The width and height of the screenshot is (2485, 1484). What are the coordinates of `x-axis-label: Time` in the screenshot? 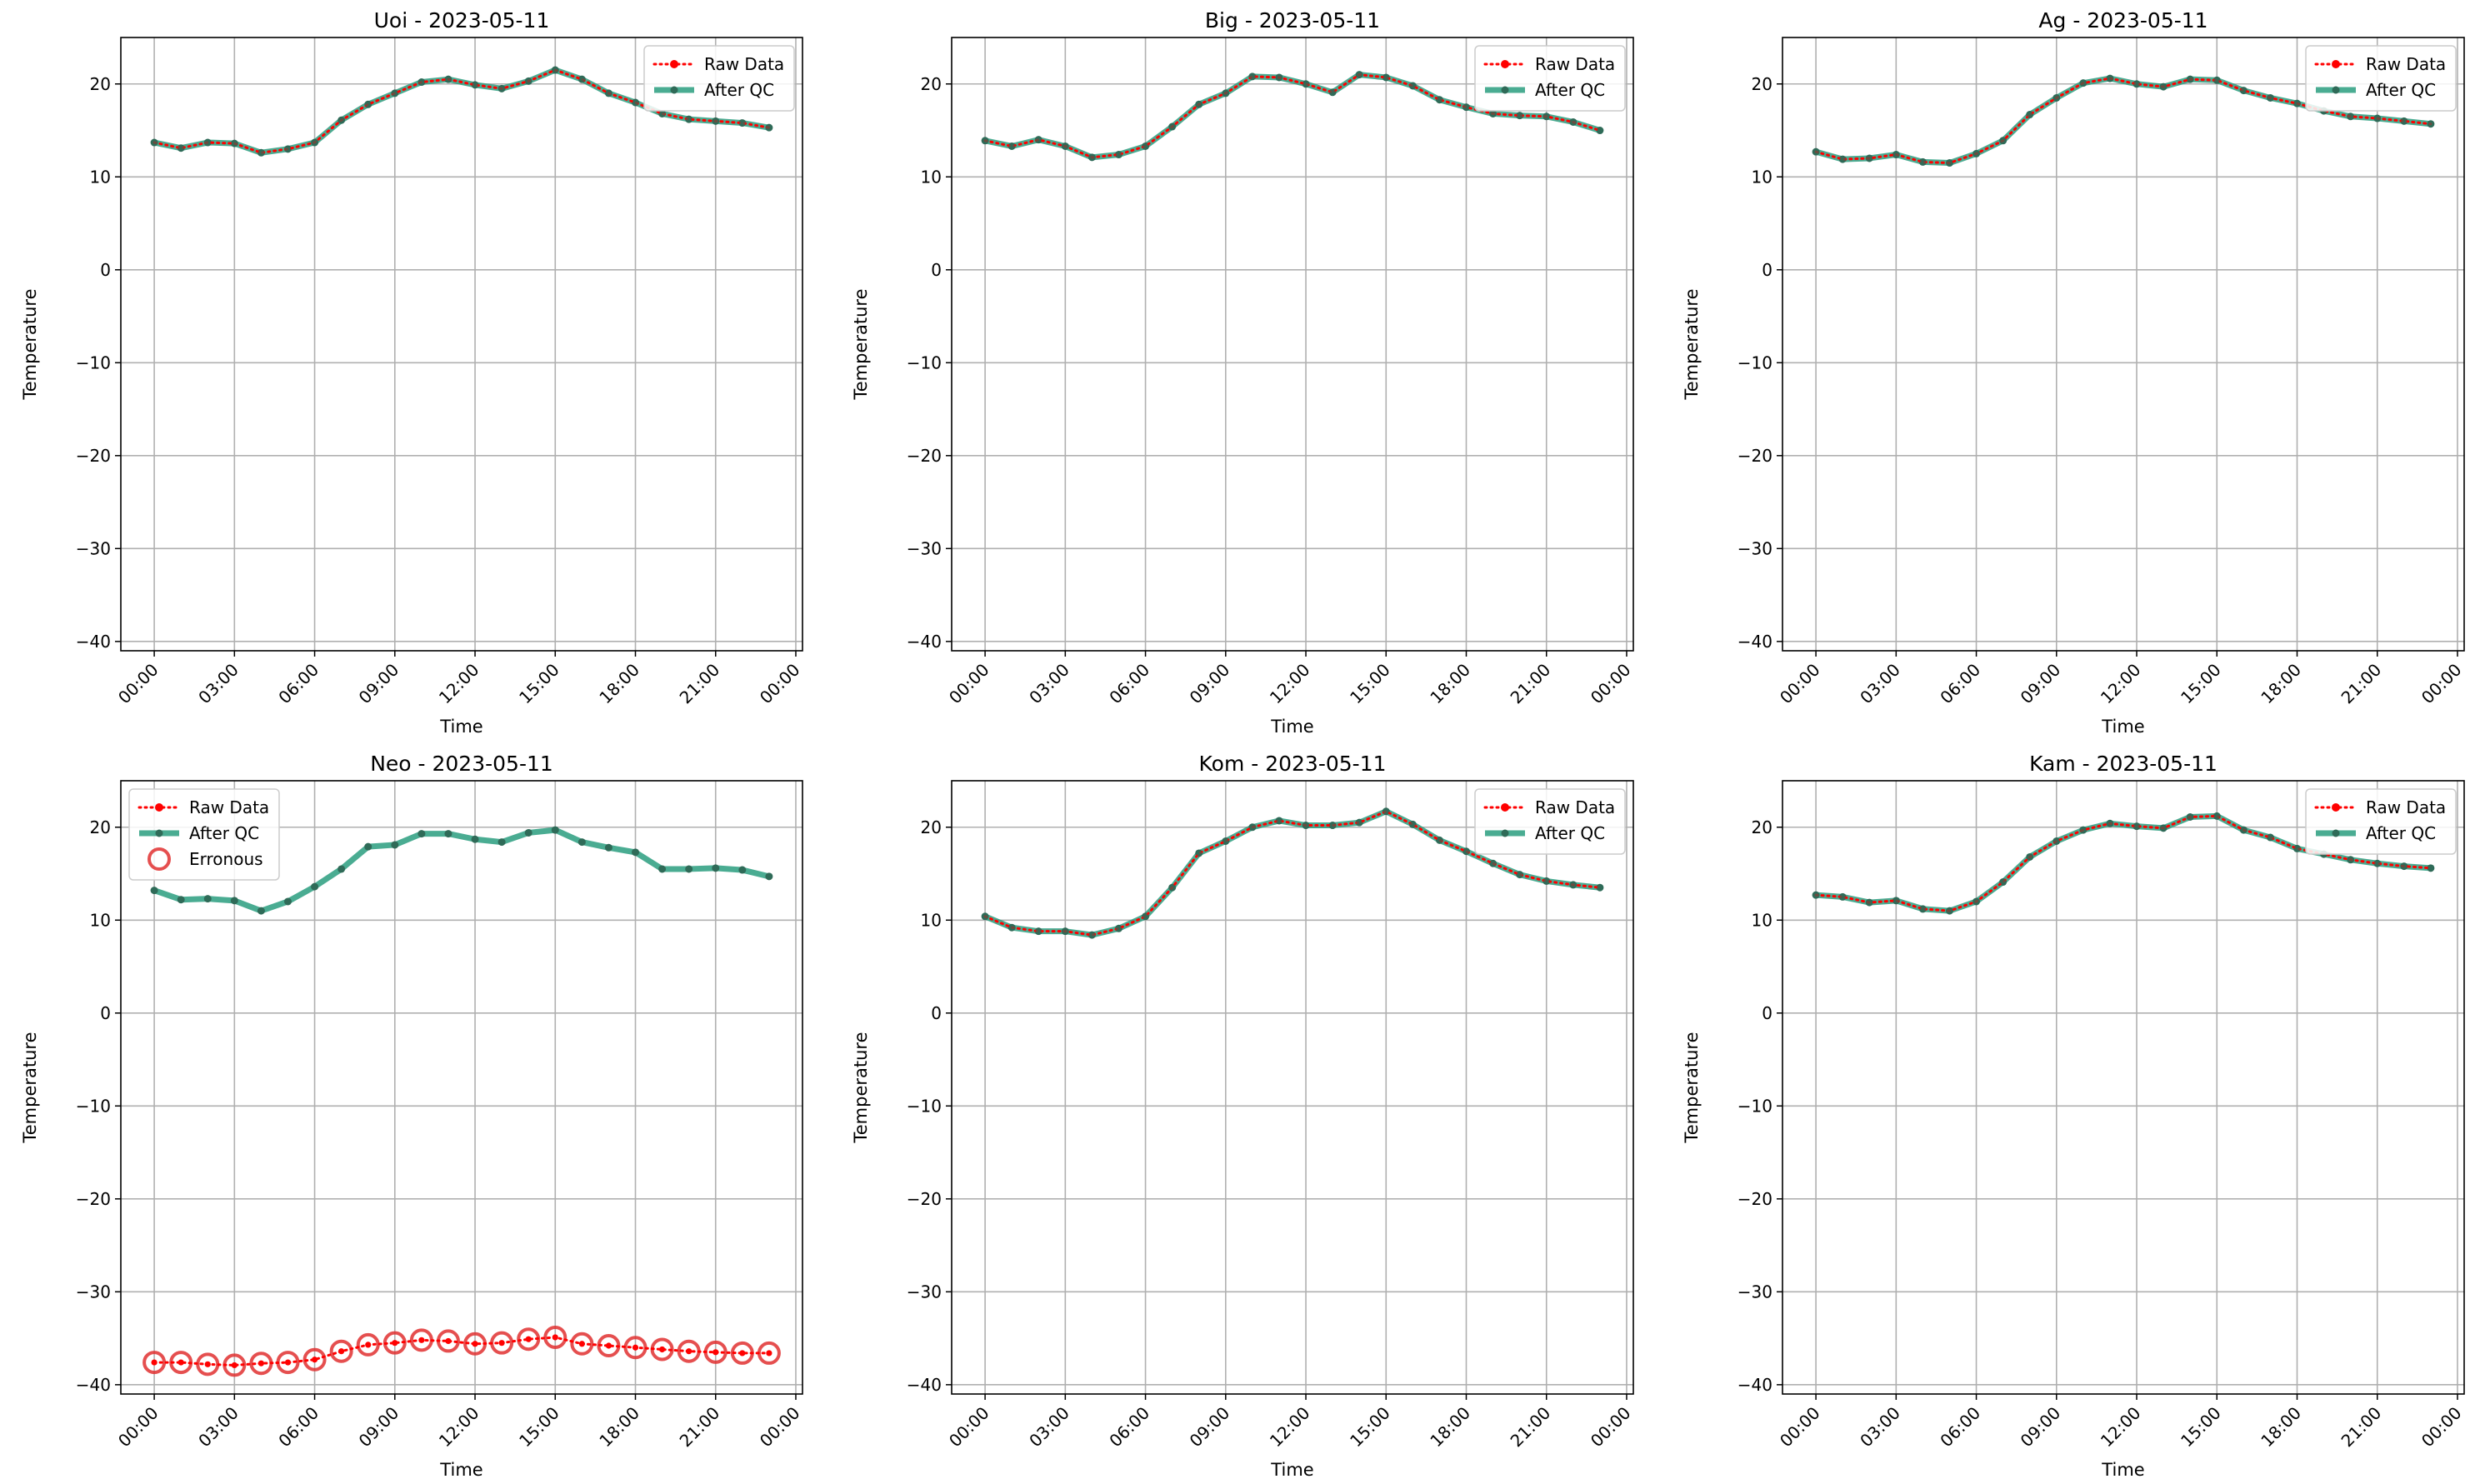 It's located at (1291, 1470).